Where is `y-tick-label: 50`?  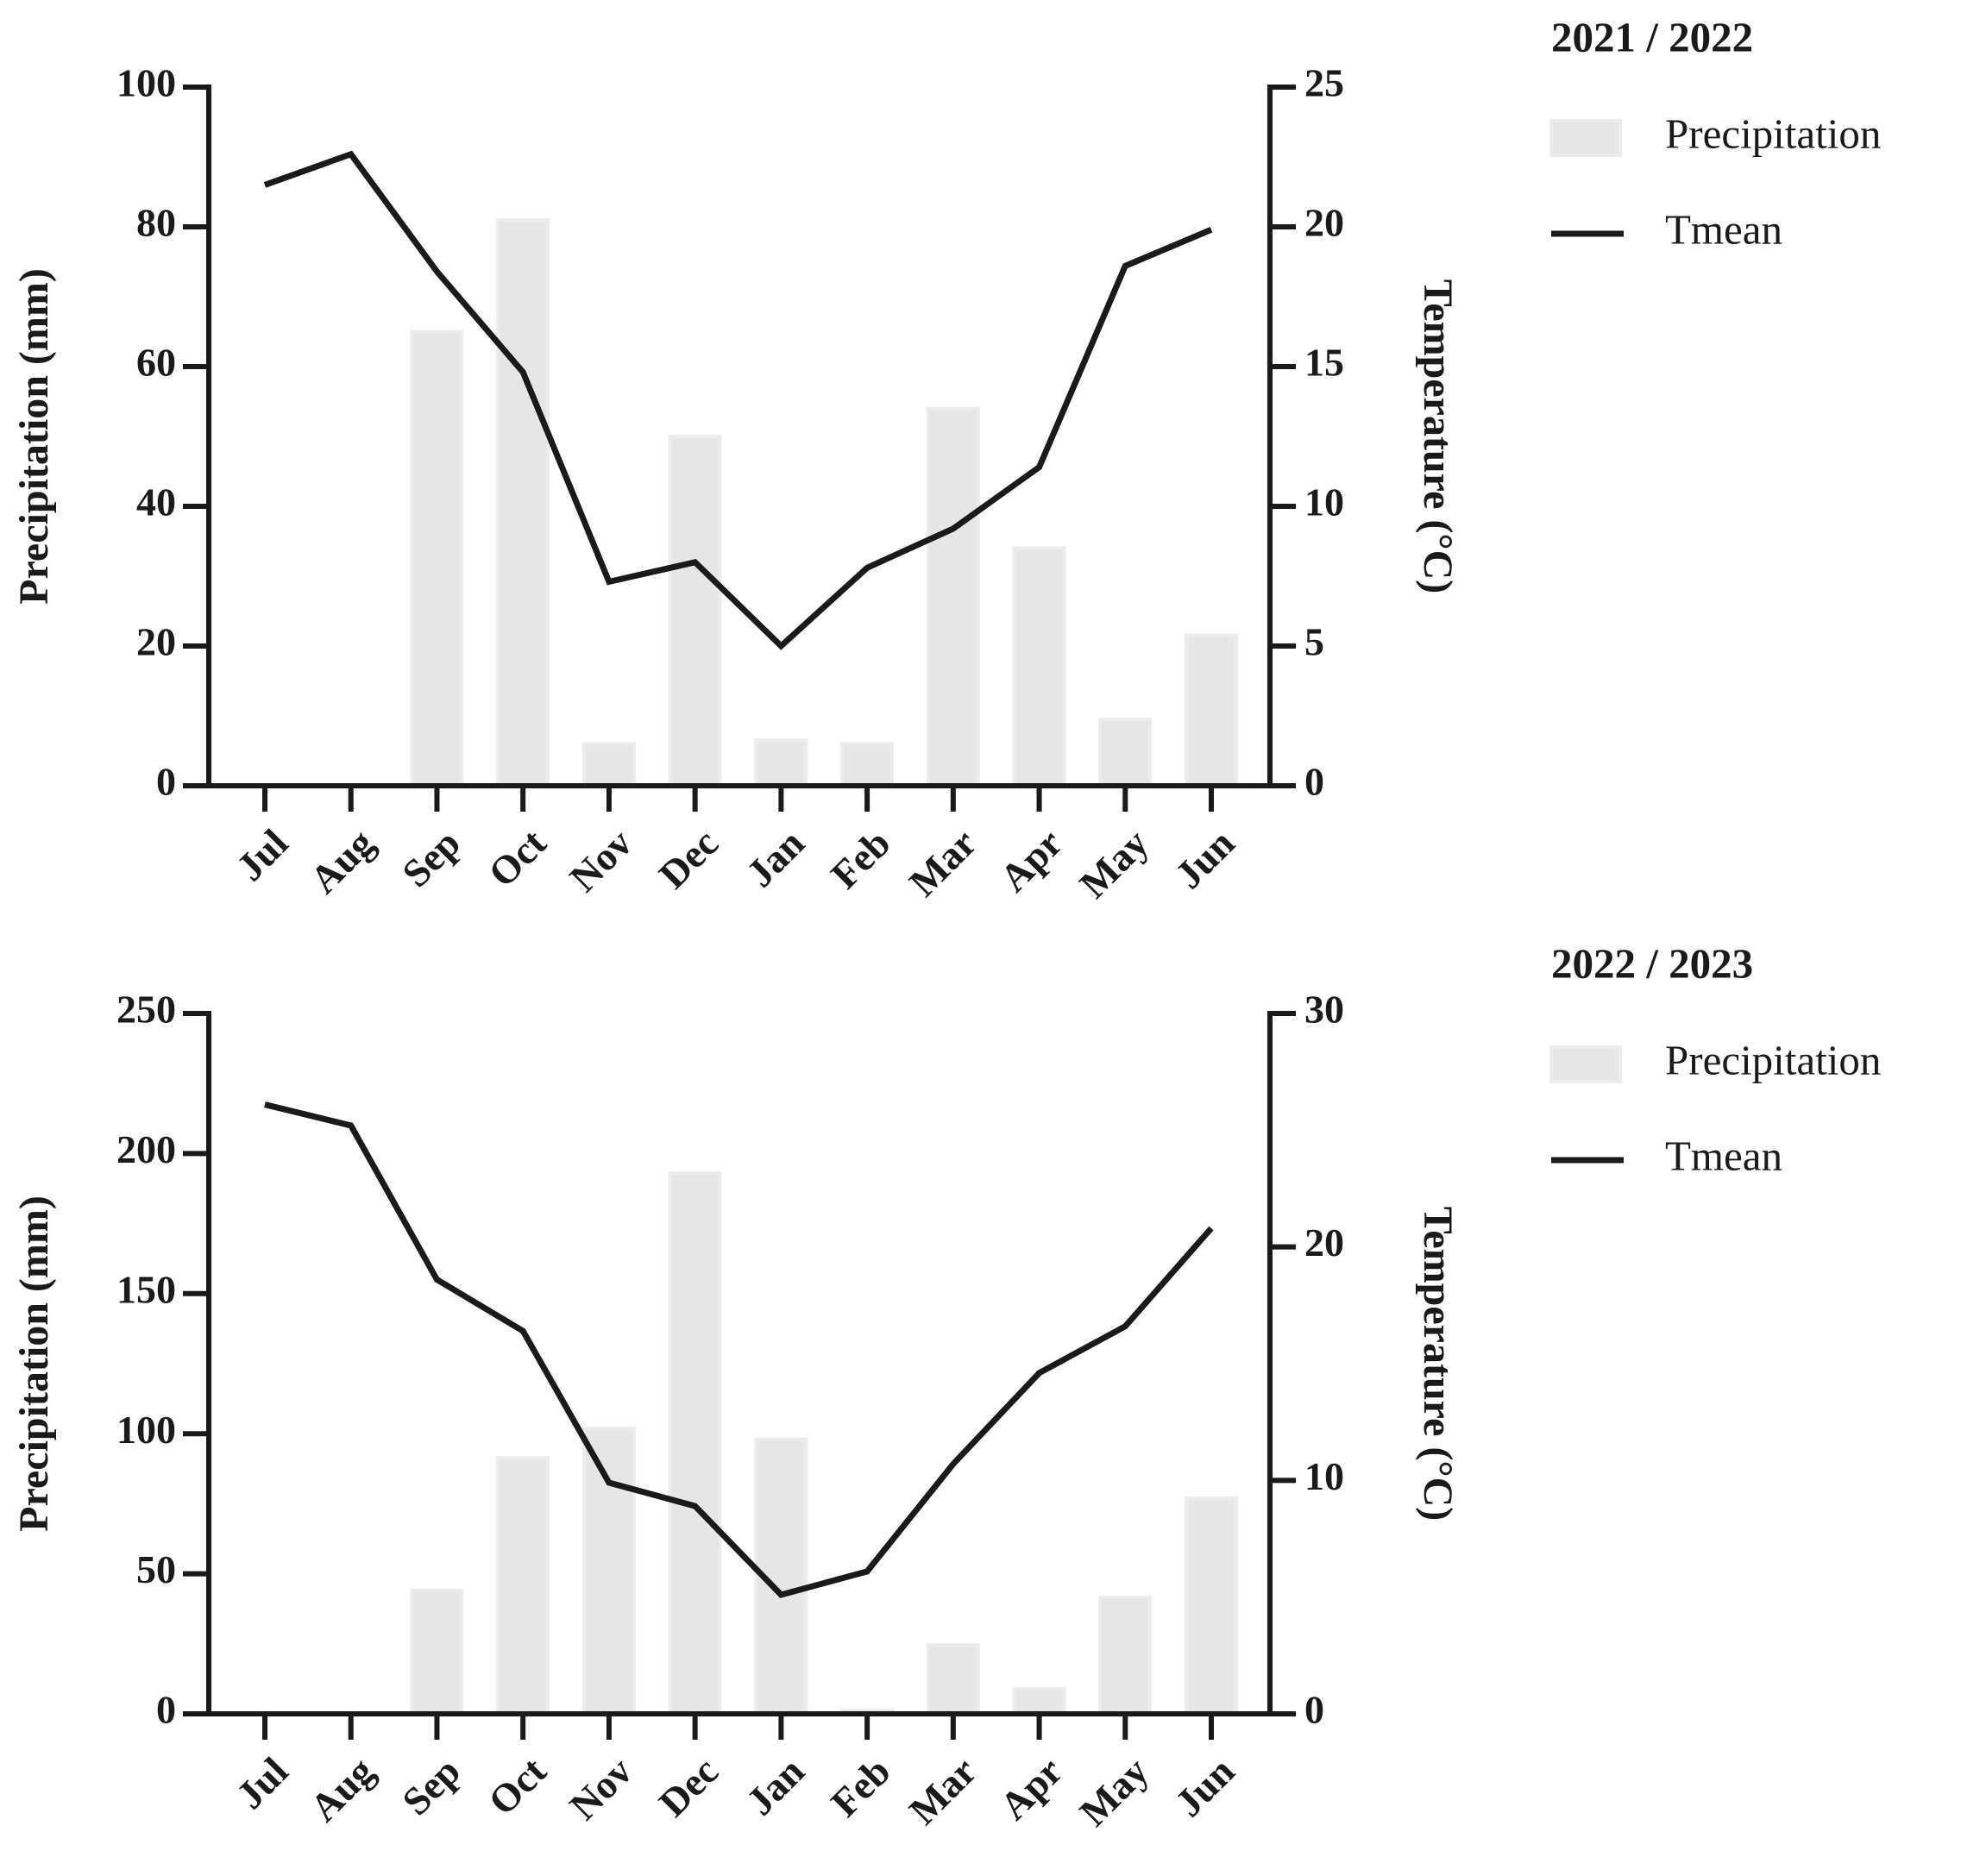
y-tick-label: 50 is located at coordinates (156, 1569).